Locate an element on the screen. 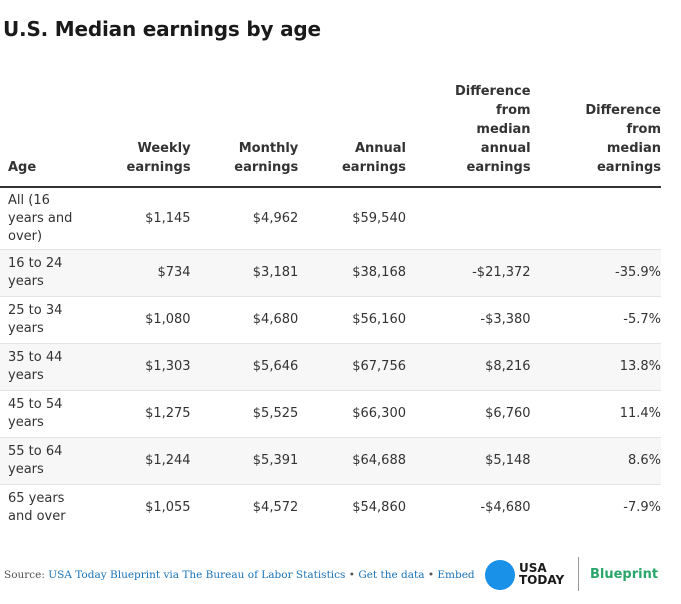 The width and height of the screenshot is (681, 604). age-line: over) is located at coordinates (25, 236).